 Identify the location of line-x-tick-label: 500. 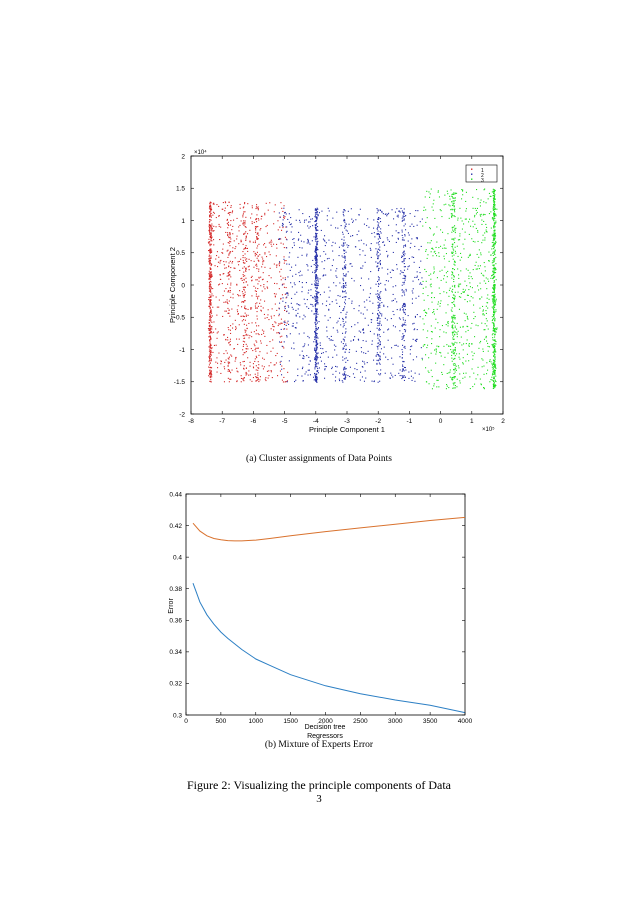
(220, 721).